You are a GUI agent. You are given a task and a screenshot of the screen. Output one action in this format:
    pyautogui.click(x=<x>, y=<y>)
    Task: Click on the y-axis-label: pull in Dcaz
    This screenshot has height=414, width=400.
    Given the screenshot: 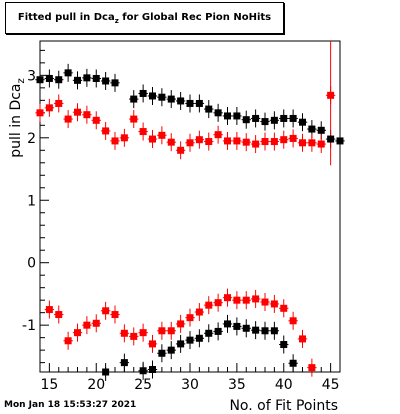 What is the action you would take?
    pyautogui.click(x=17, y=118)
    